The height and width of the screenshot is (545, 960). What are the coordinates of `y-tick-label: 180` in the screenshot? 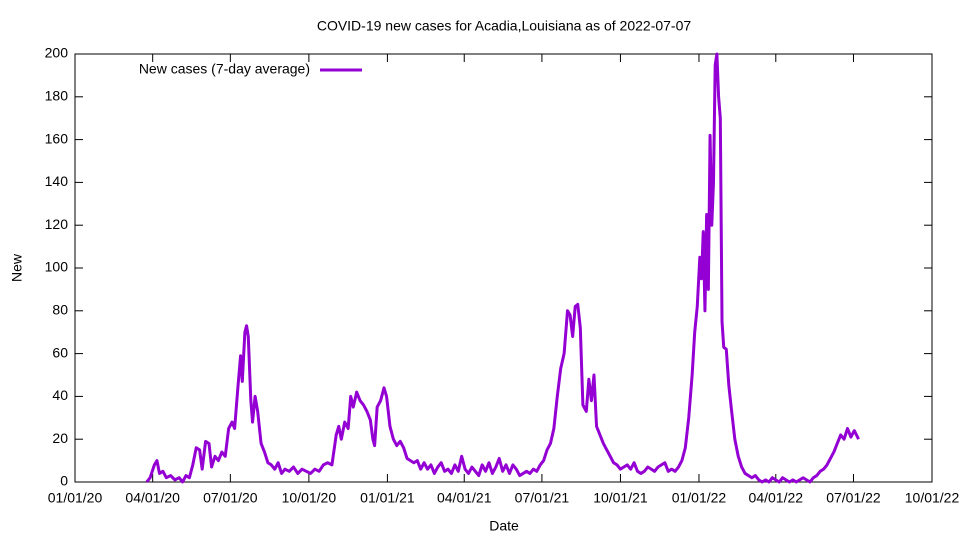 It's located at (57, 96).